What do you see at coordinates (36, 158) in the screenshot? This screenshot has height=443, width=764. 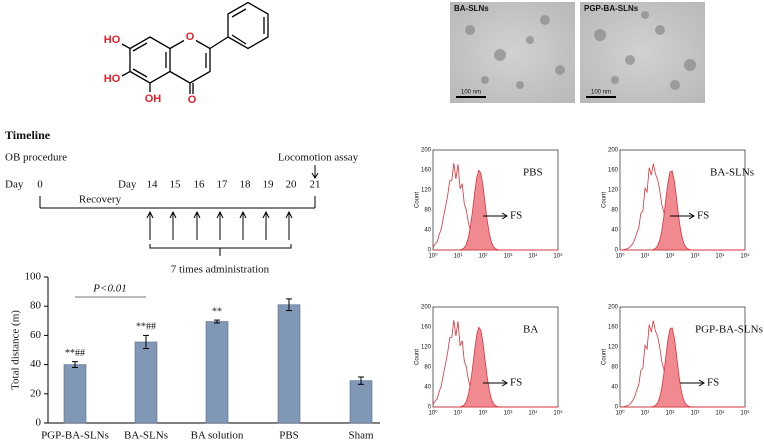 I see `event-label: OB procedure` at bounding box center [36, 158].